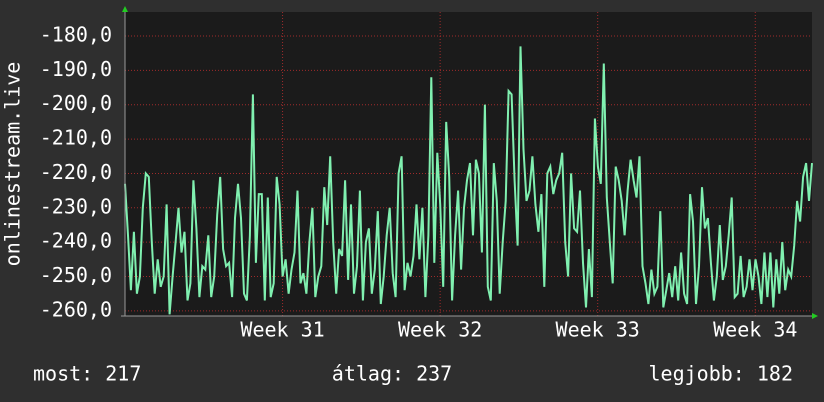 This screenshot has height=402, width=824. What do you see at coordinates (76, 172) in the screenshot?
I see `y-tick-label: -220,0` at bounding box center [76, 172].